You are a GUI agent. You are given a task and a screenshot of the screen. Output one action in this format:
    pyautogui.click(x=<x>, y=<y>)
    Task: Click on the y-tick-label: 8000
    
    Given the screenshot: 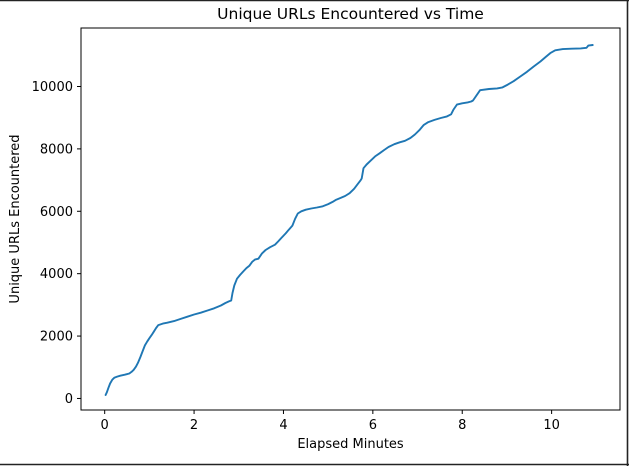 What is the action you would take?
    pyautogui.click(x=56, y=149)
    